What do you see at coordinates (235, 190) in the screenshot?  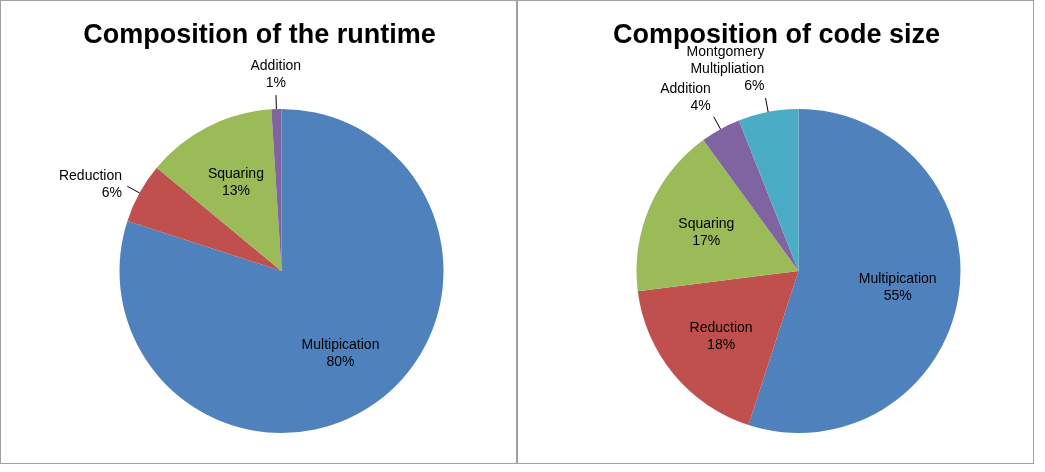 I see `data-label: 13%` at bounding box center [235, 190].